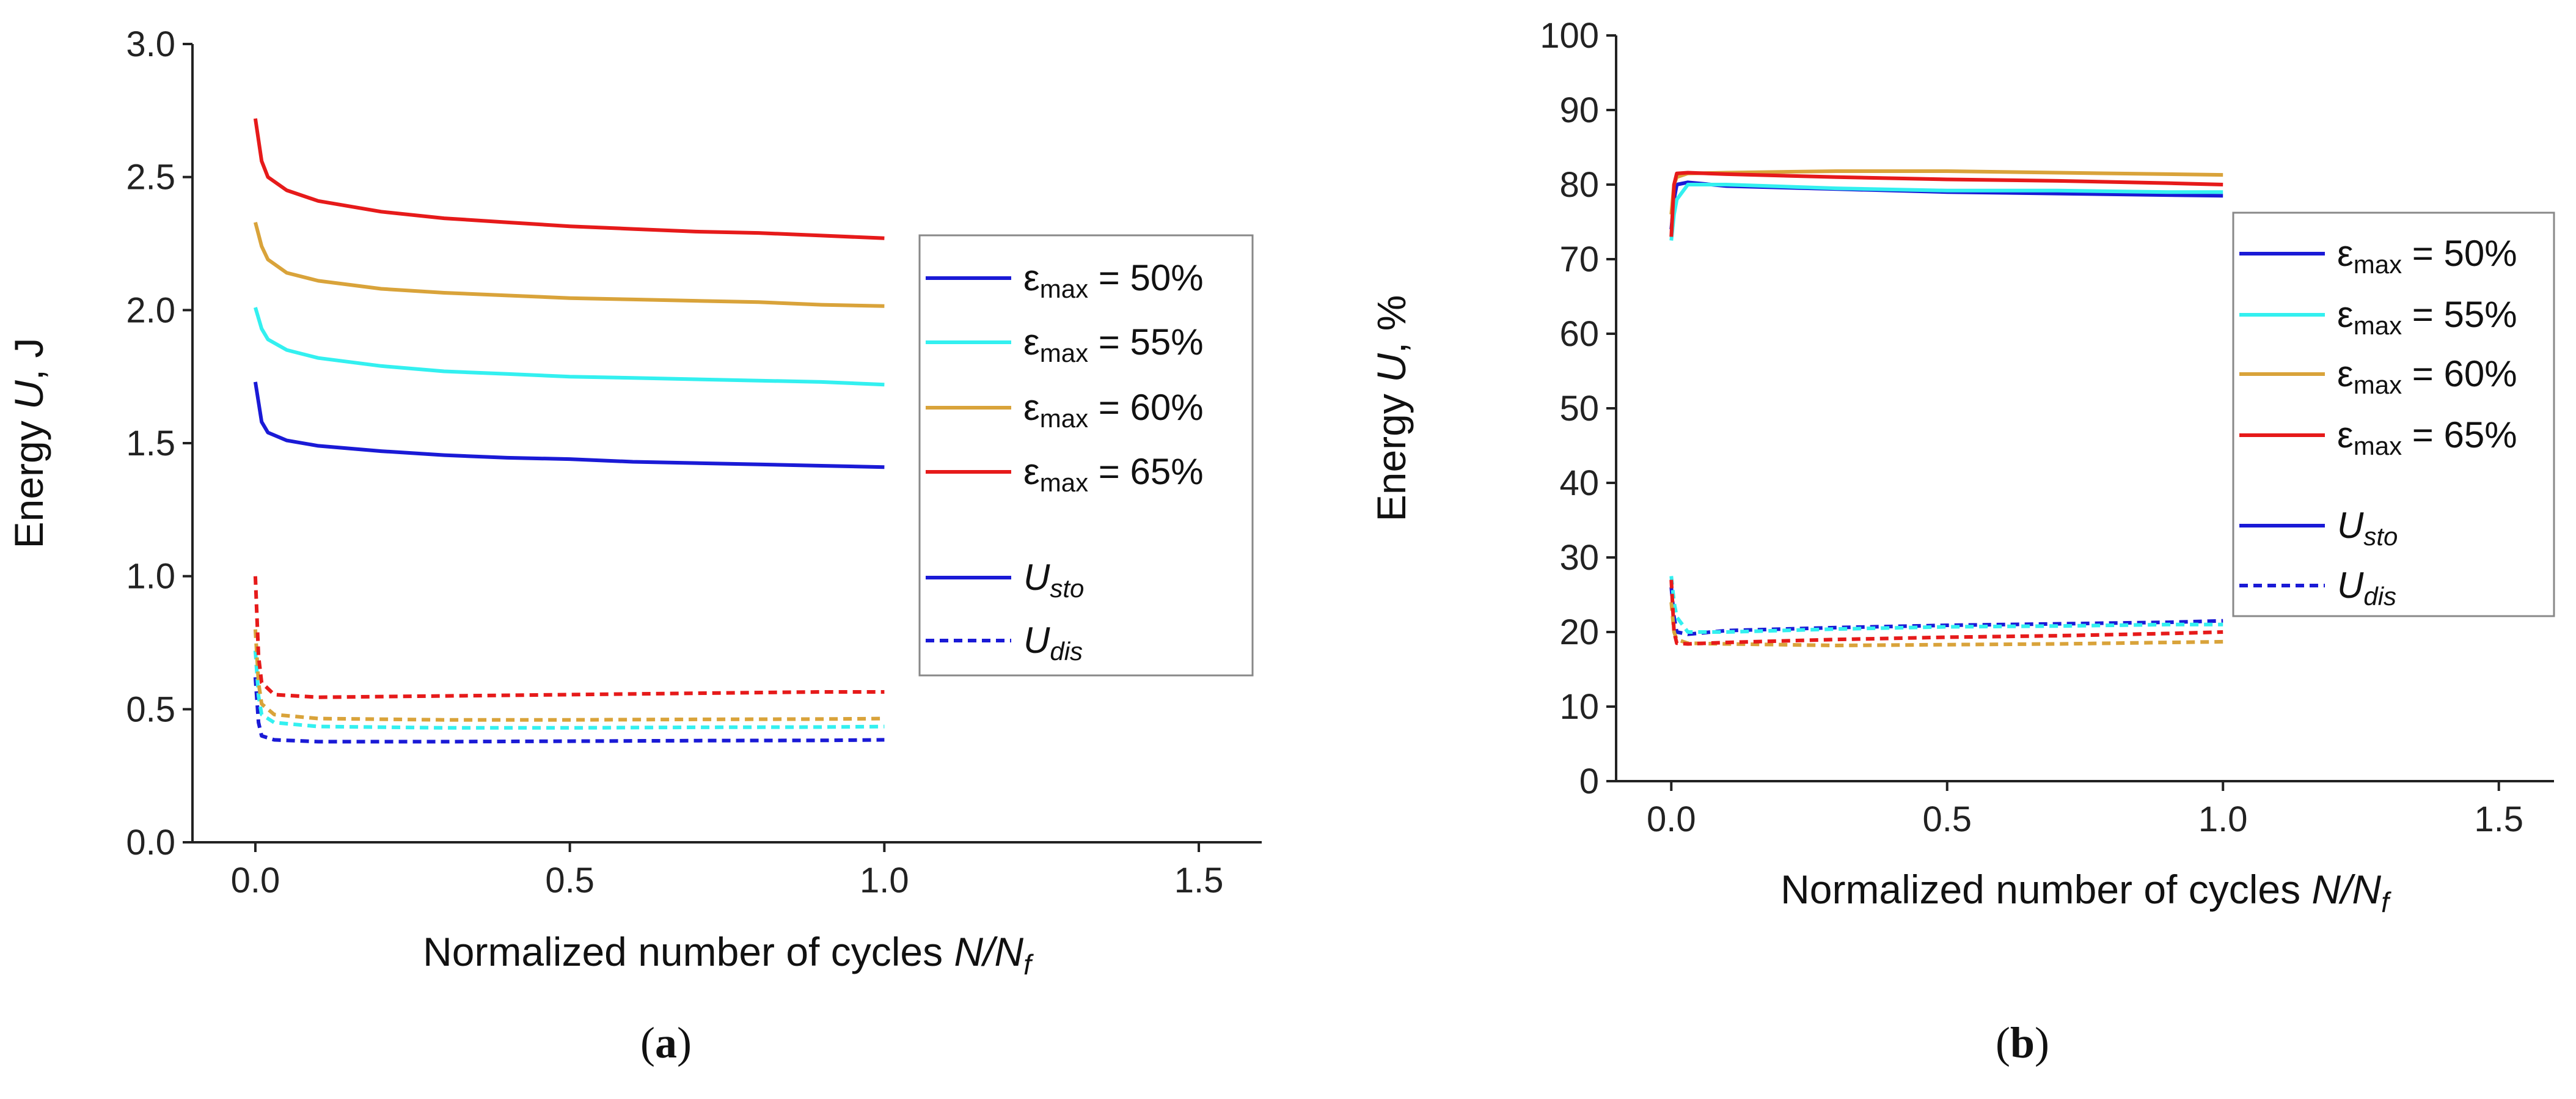 The width and height of the screenshot is (2576, 1099). Describe the element at coordinates (28, 443) in the screenshot. I see `y-axis-label: Energy U, J` at that location.